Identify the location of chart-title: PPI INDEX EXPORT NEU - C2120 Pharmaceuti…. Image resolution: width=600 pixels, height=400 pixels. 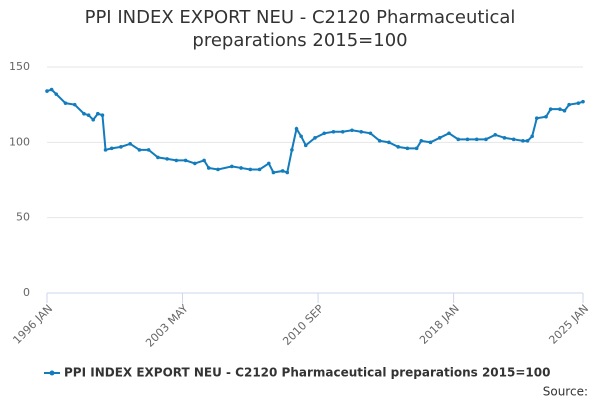
(300, 29).